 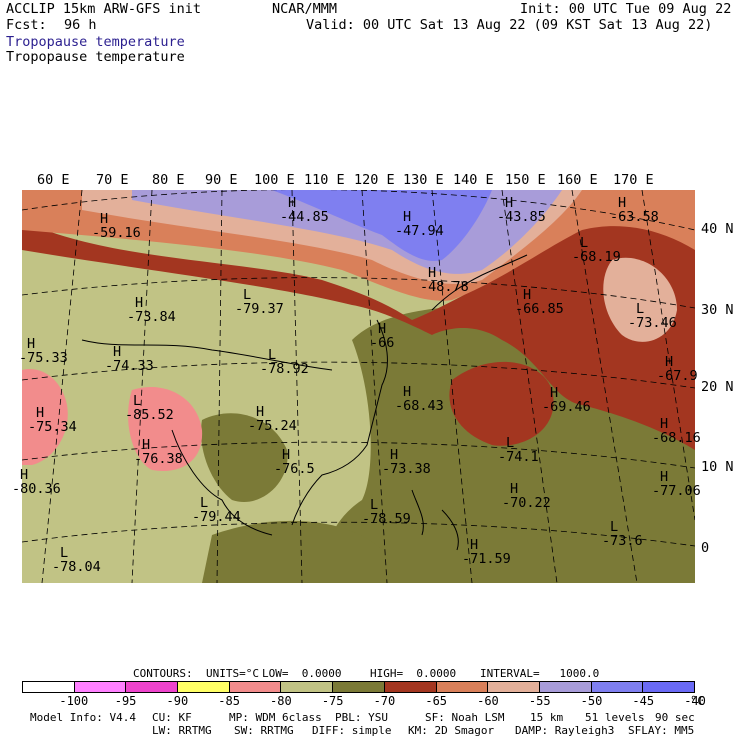 What do you see at coordinates (324, 180) in the screenshot?
I see `lon-label: 110 E` at bounding box center [324, 180].